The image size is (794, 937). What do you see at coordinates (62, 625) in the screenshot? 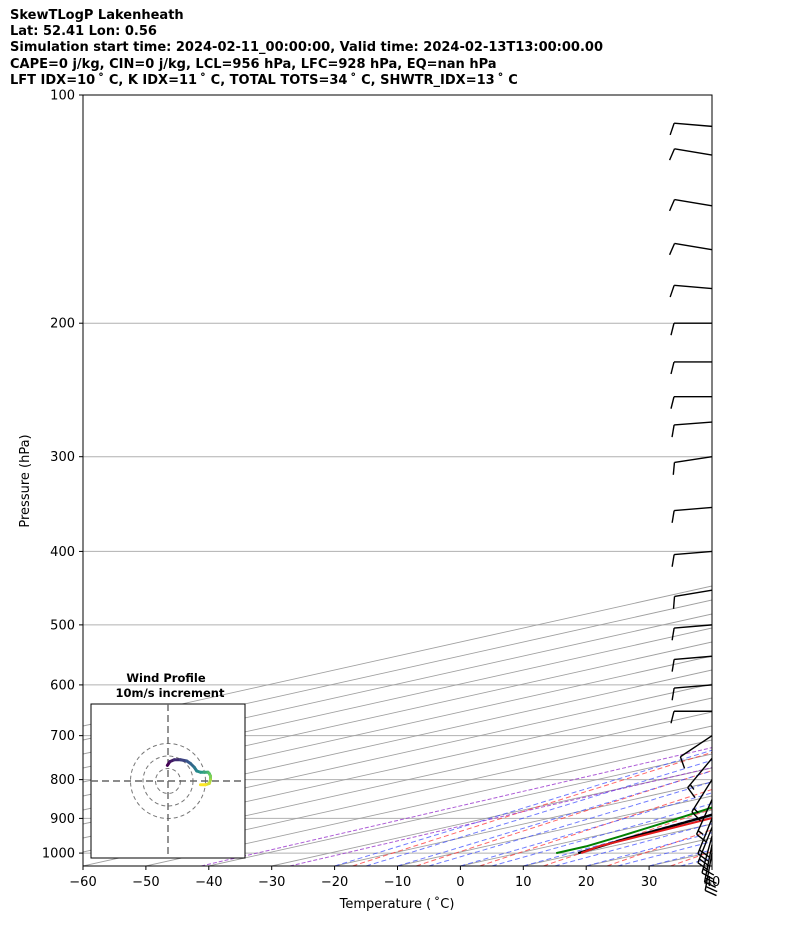
I see `y-tick-label: 500` at bounding box center [62, 625].